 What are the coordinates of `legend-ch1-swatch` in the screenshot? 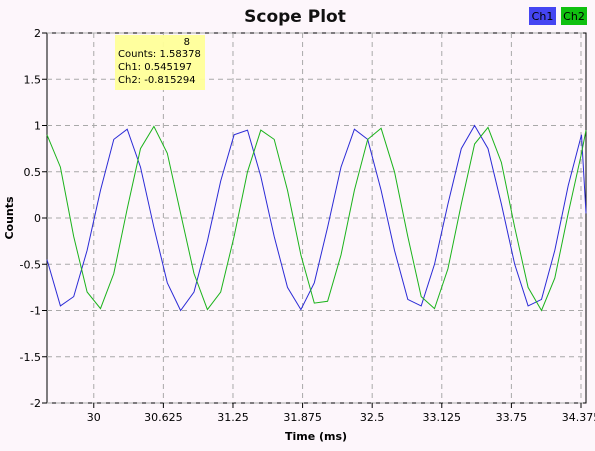 It's located at (542, 16).